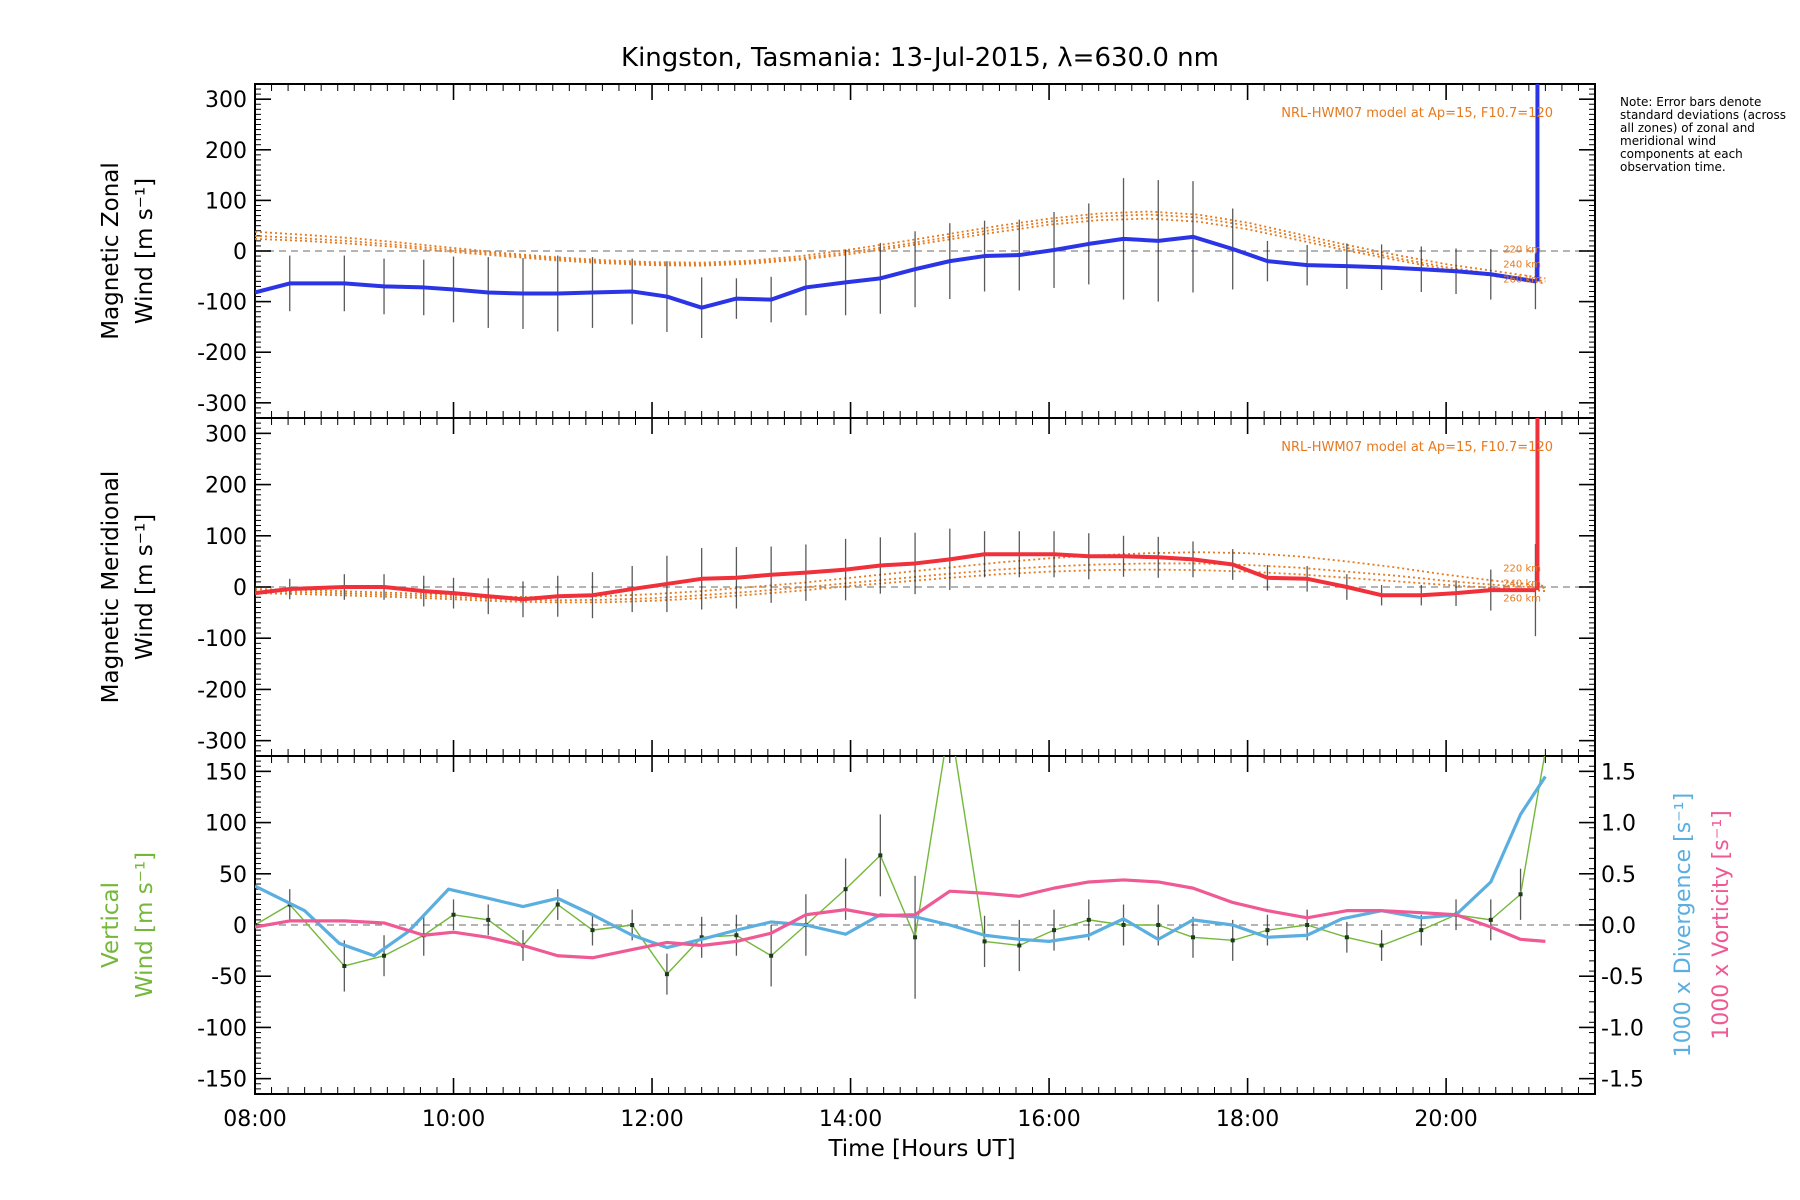 This screenshot has width=1800, height=1200. I want to click on y2-tick-label: 1.5, so click(1618, 772).